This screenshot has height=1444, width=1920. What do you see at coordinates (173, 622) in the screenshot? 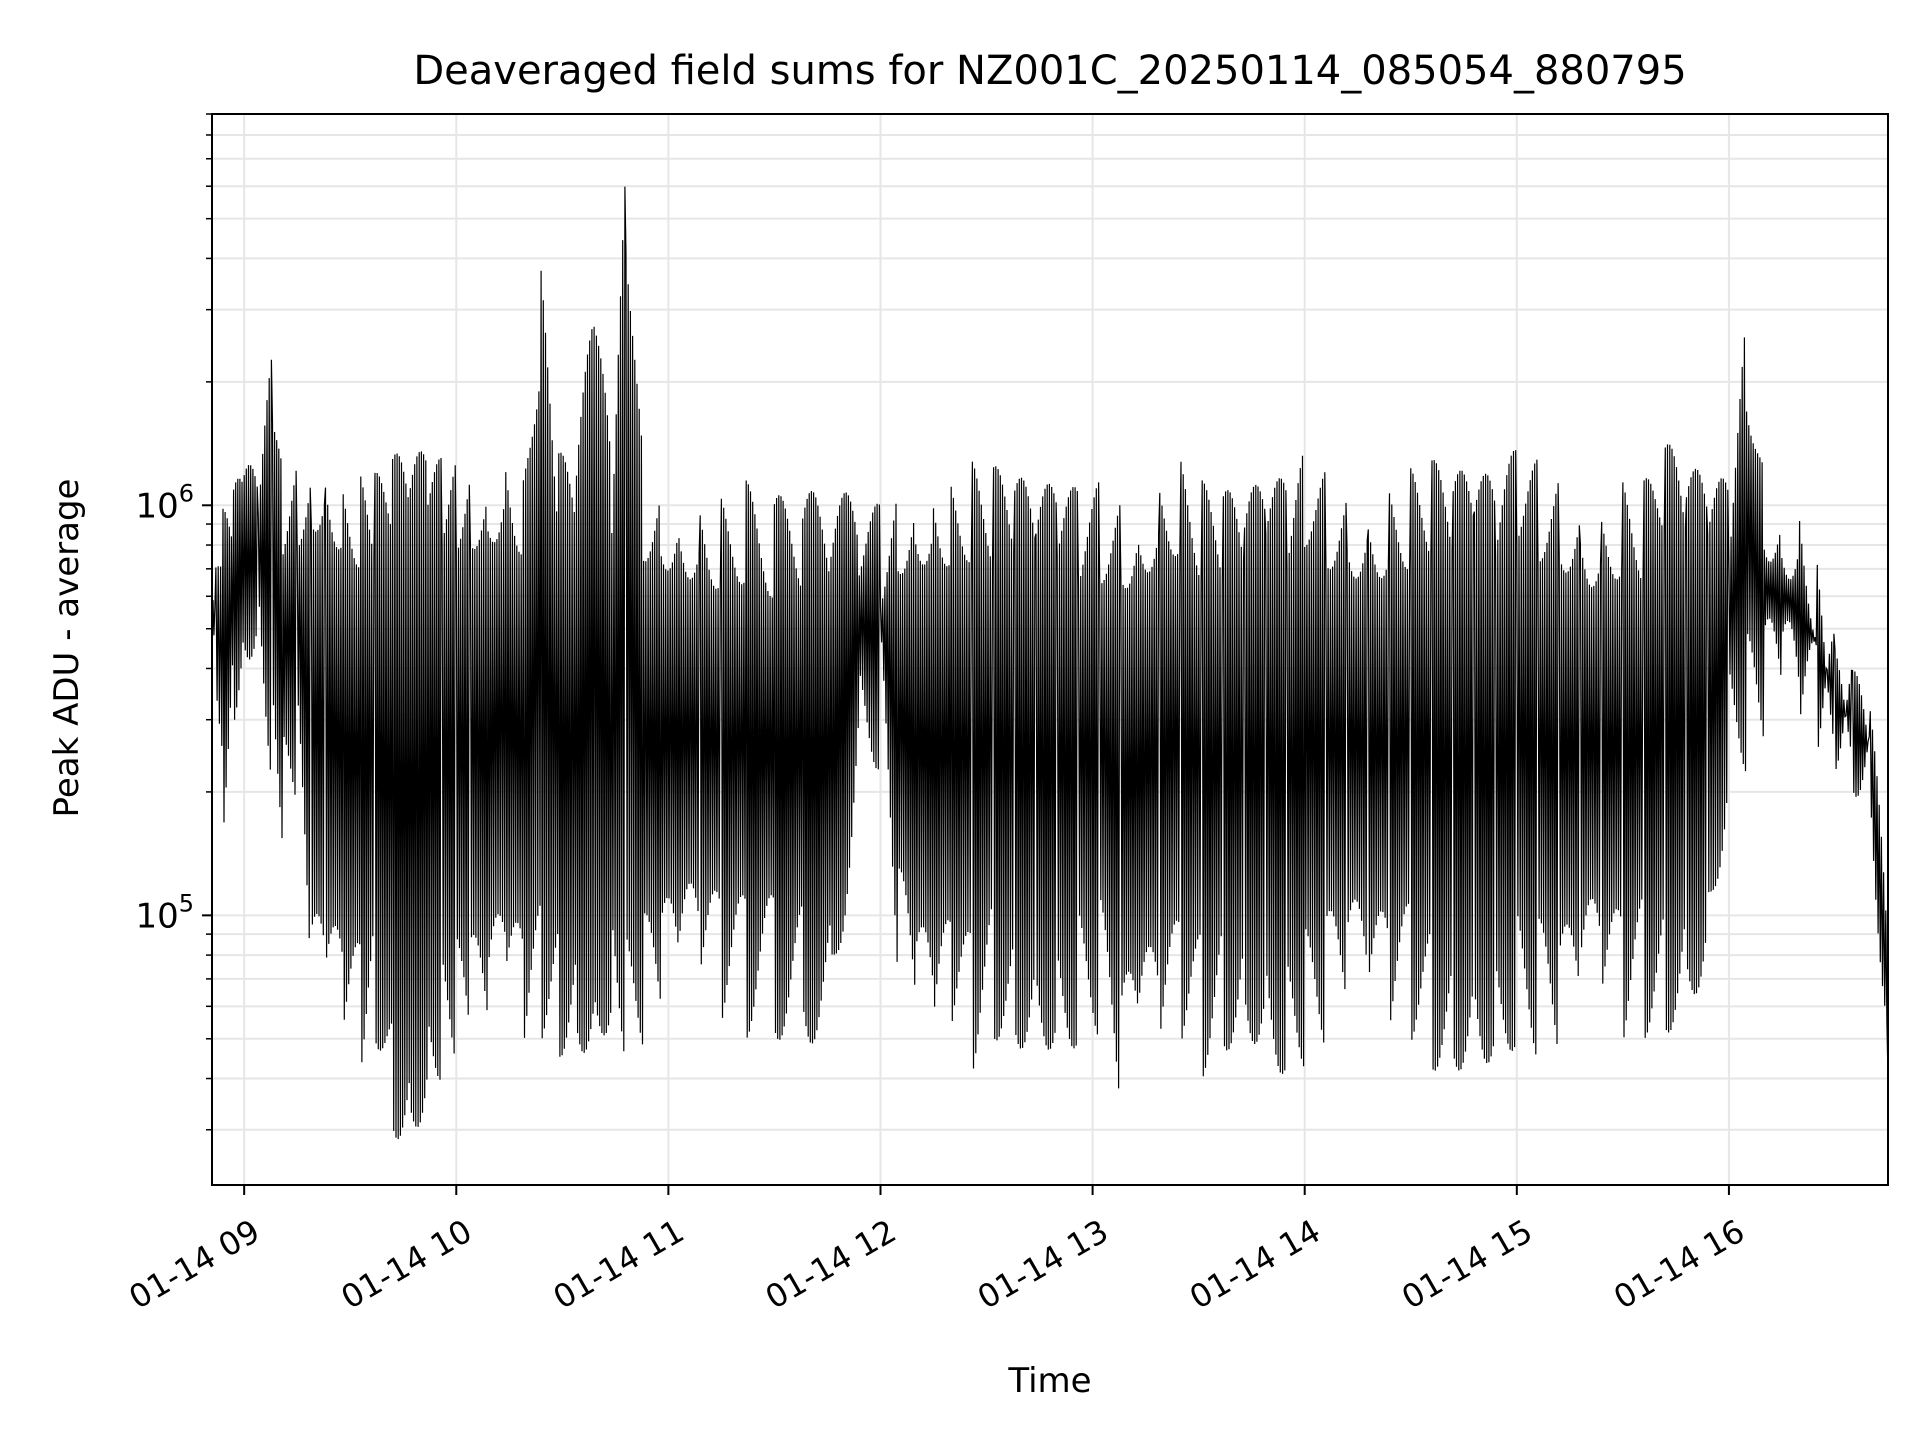
I see `y-axis: 10⁵ 10⁶` at bounding box center [173, 622].